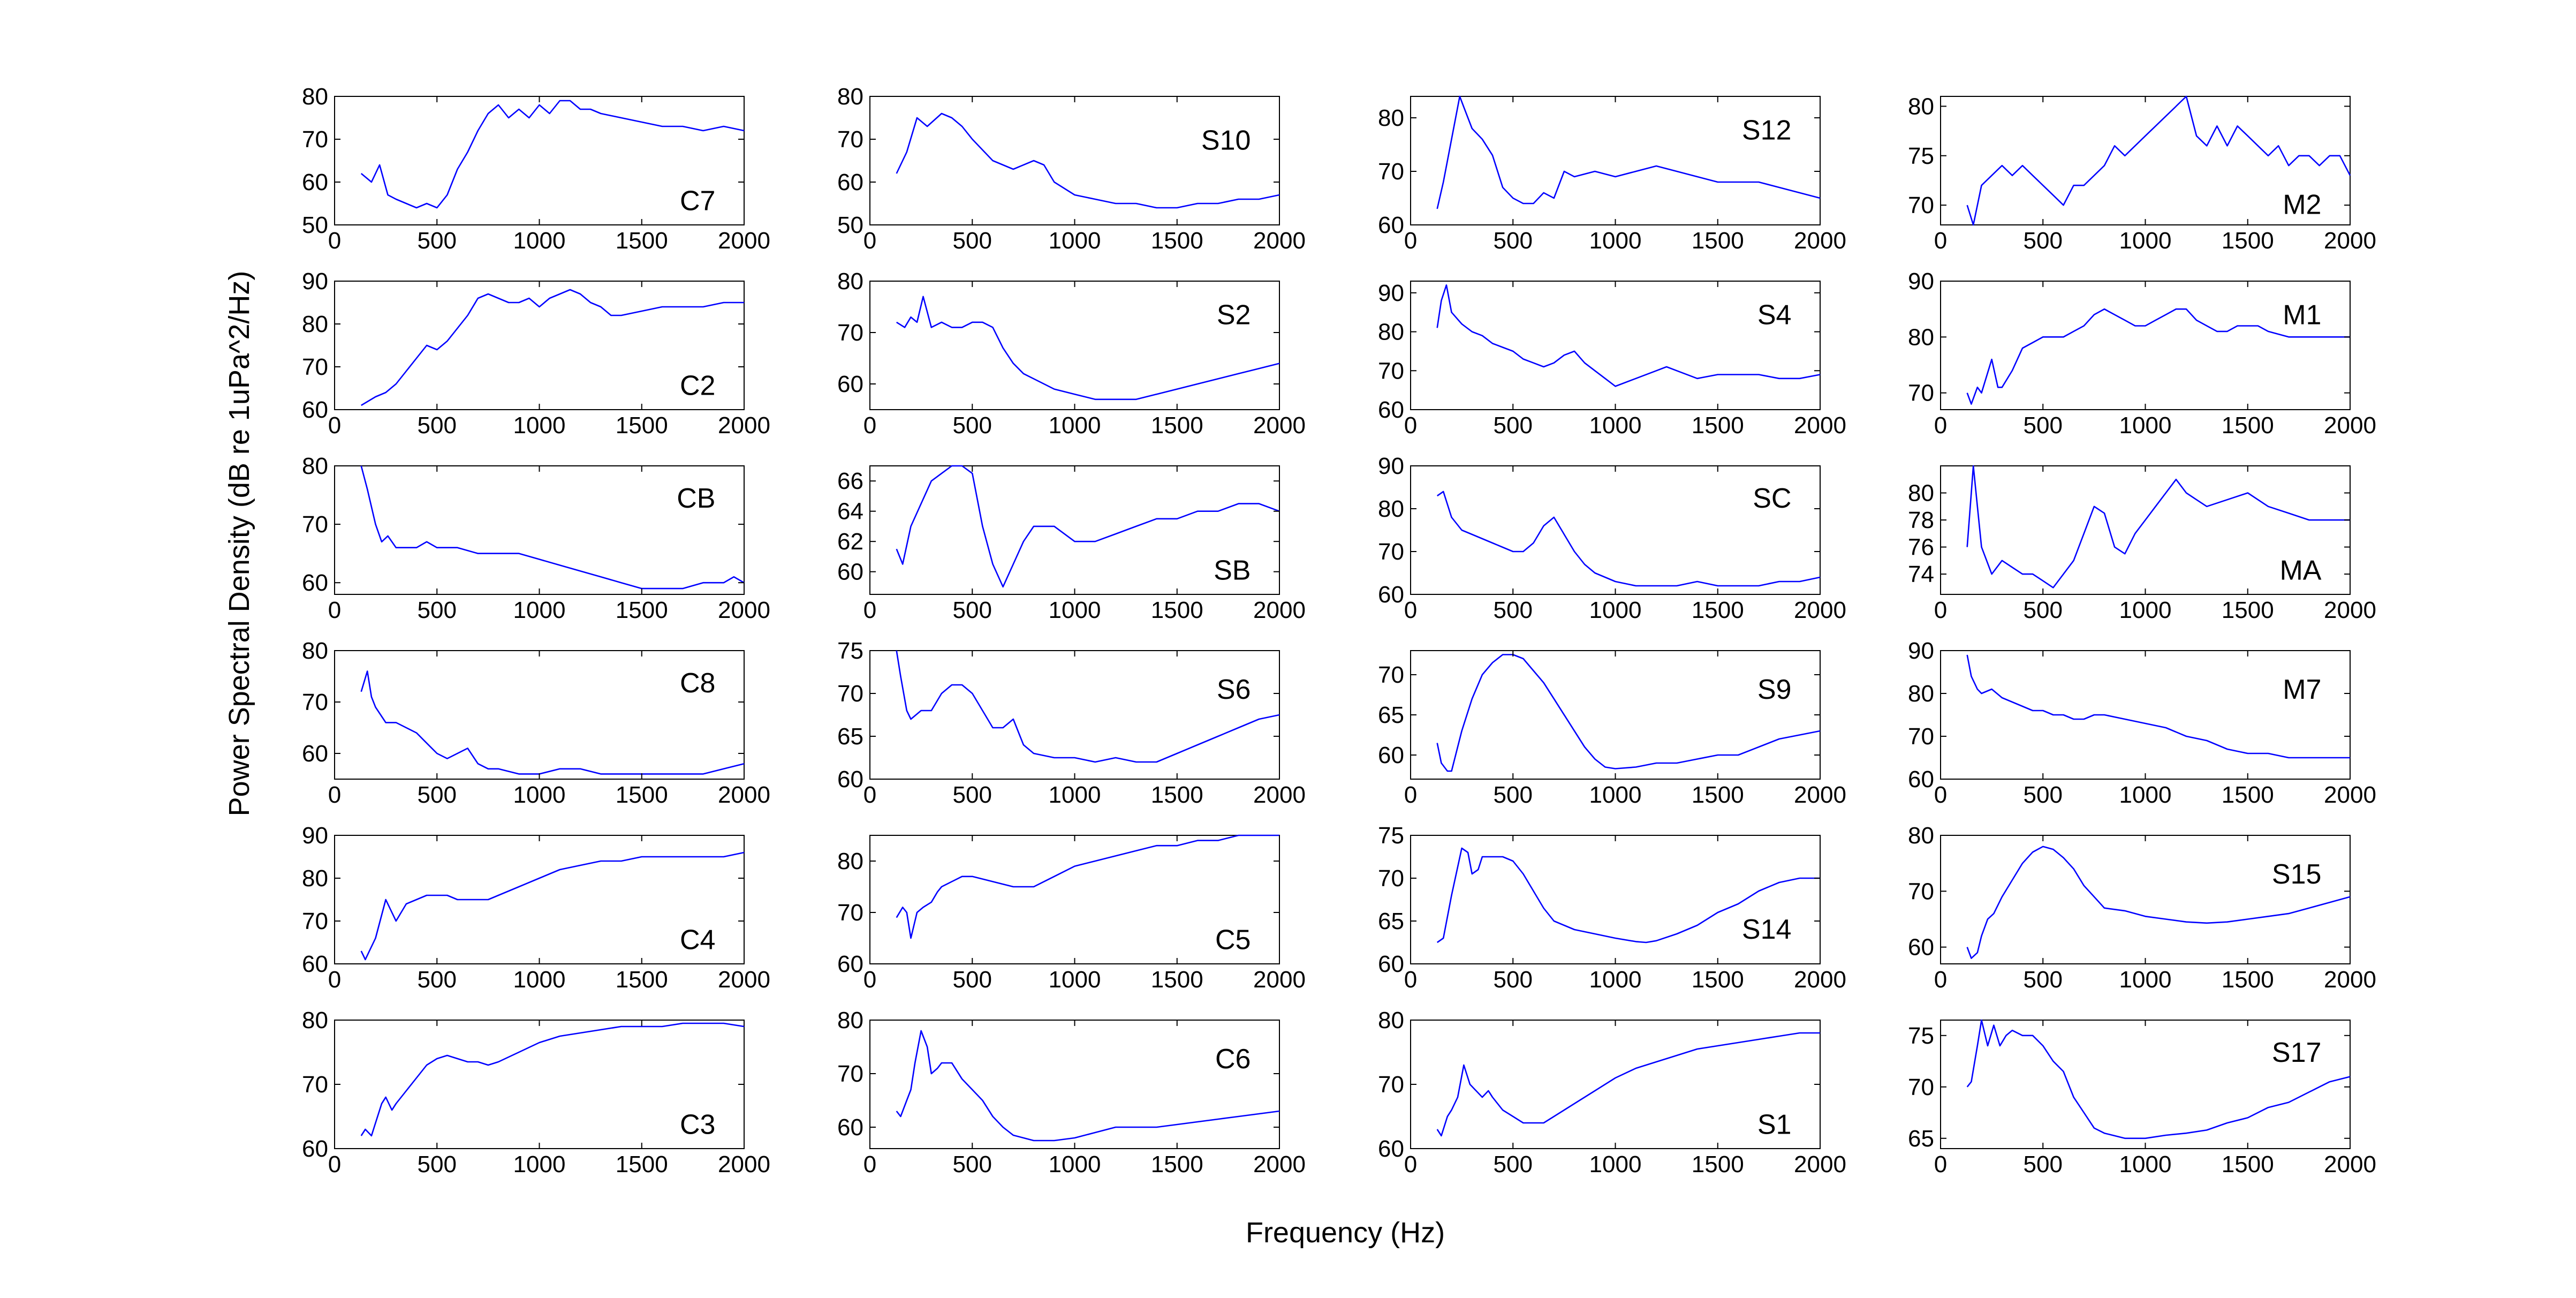 Image resolution: width=2576 pixels, height=1298 pixels. What do you see at coordinates (2158, 902) in the screenshot?
I see `psd-line-s15` at bounding box center [2158, 902].